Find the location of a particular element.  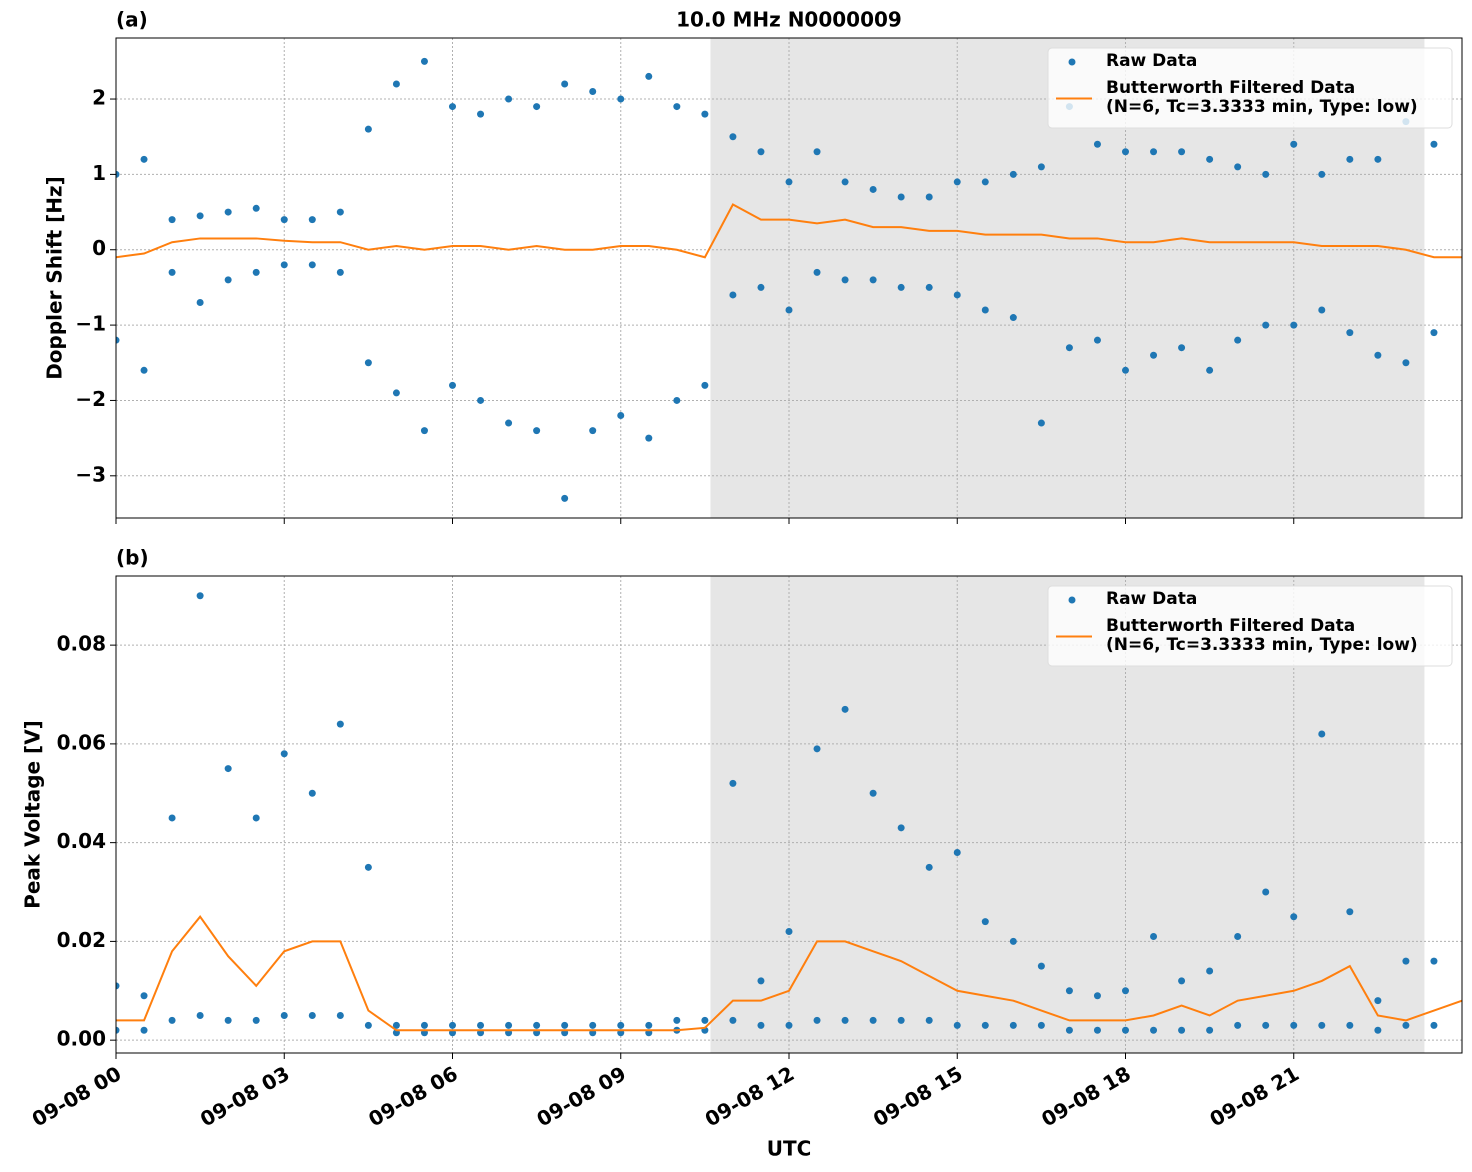

x-tick-label: 09-08 00 is located at coordinates (77, 1096).